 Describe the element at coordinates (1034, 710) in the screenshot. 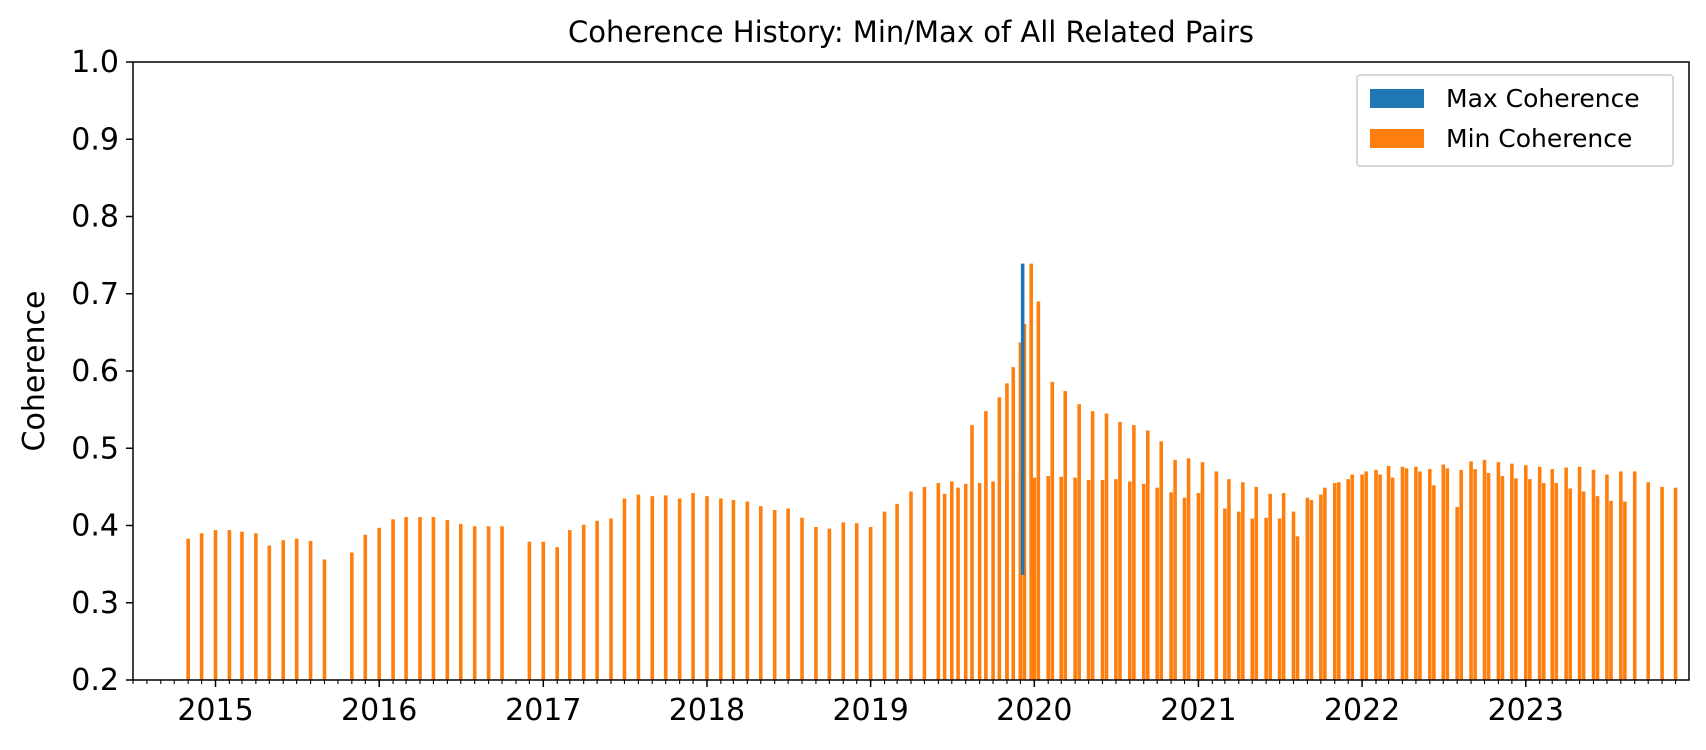

I see `x-tick-label: 2020` at that location.